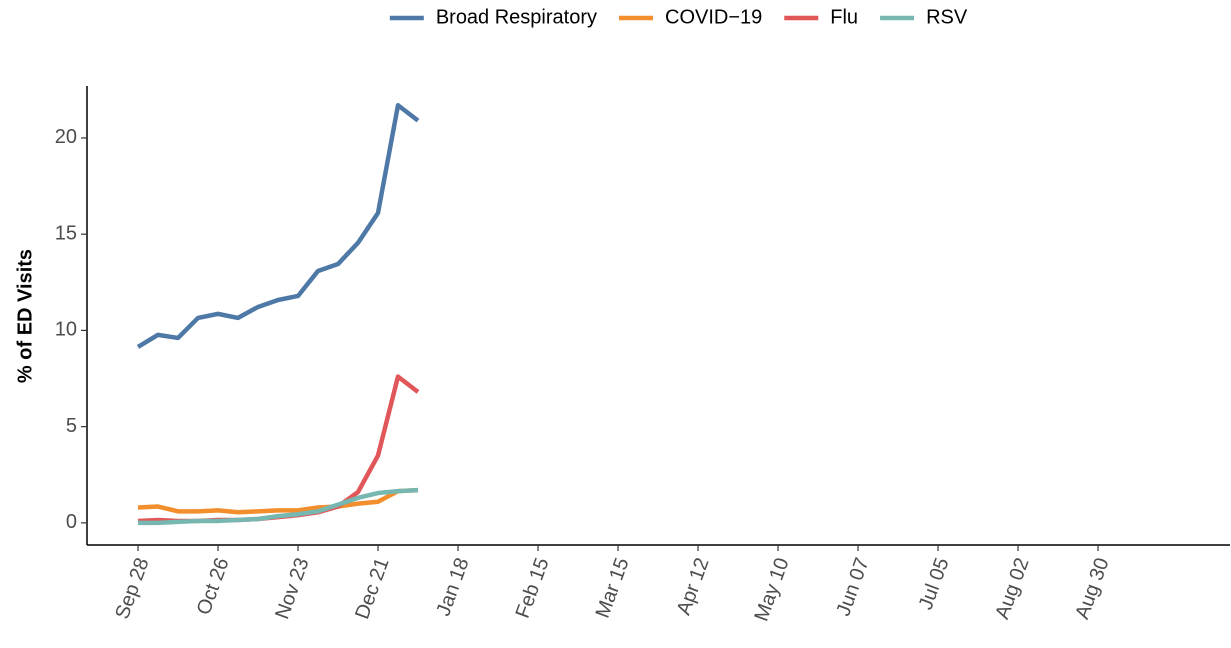  I want to click on x-tick-label: Apr 12, so click(693, 586).